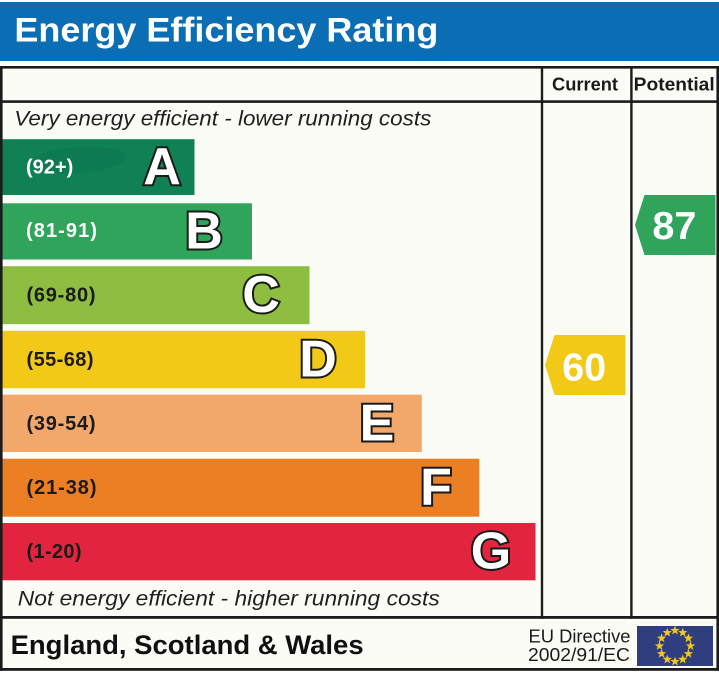 The height and width of the screenshot is (675, 719). What do you see at coordinates (436, 488) in the screenshot?
I see `svg-text: F` at bounding box center [436, 488].